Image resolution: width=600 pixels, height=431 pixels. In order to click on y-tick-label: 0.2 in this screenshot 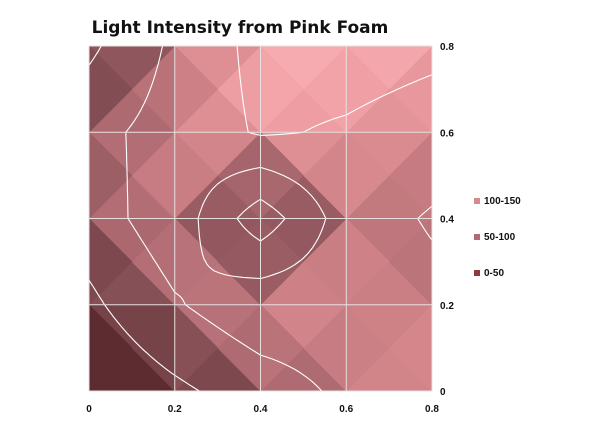, I will do `click(447, 306)`.